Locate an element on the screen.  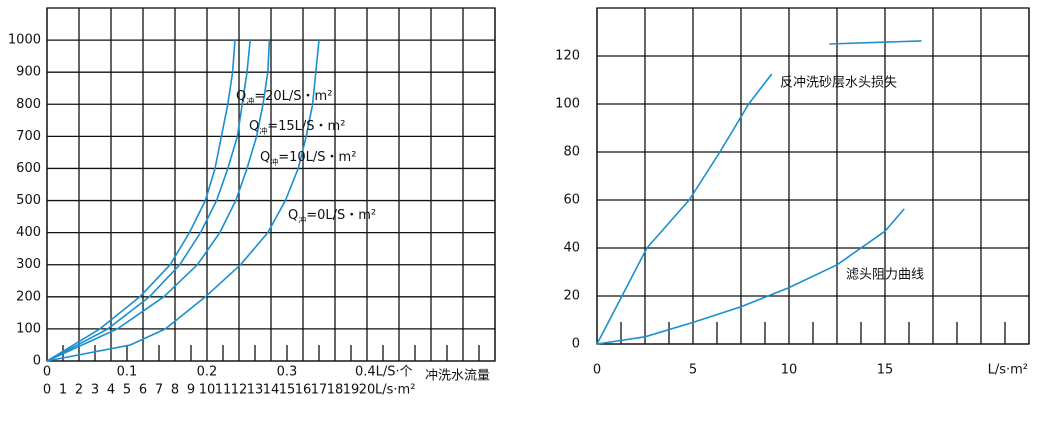
curve-label: Q冲=15L/S・m² is located at coordinates (297, 127).